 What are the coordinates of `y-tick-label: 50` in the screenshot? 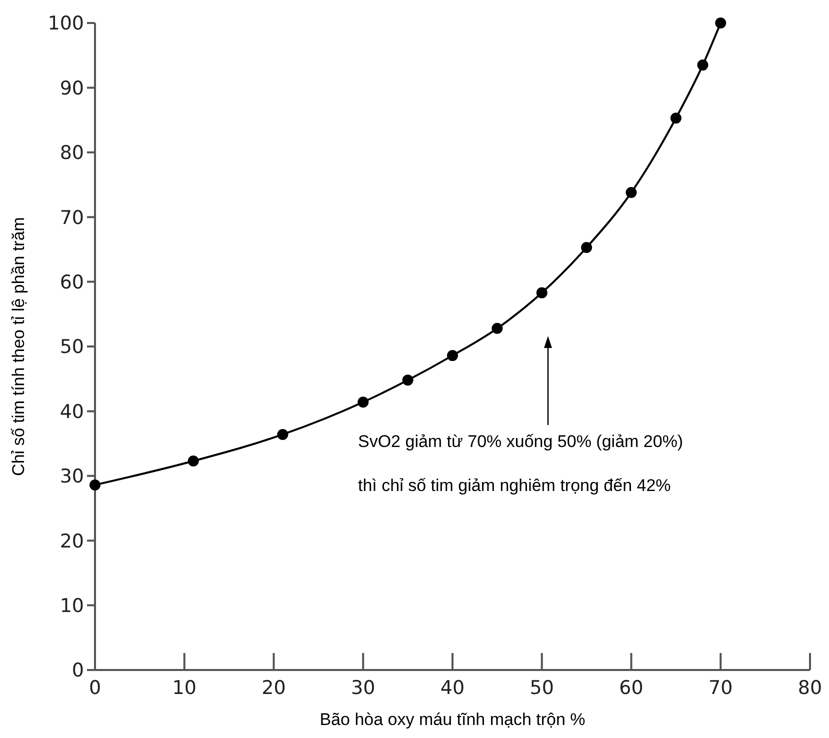 It's located at (72, 347).